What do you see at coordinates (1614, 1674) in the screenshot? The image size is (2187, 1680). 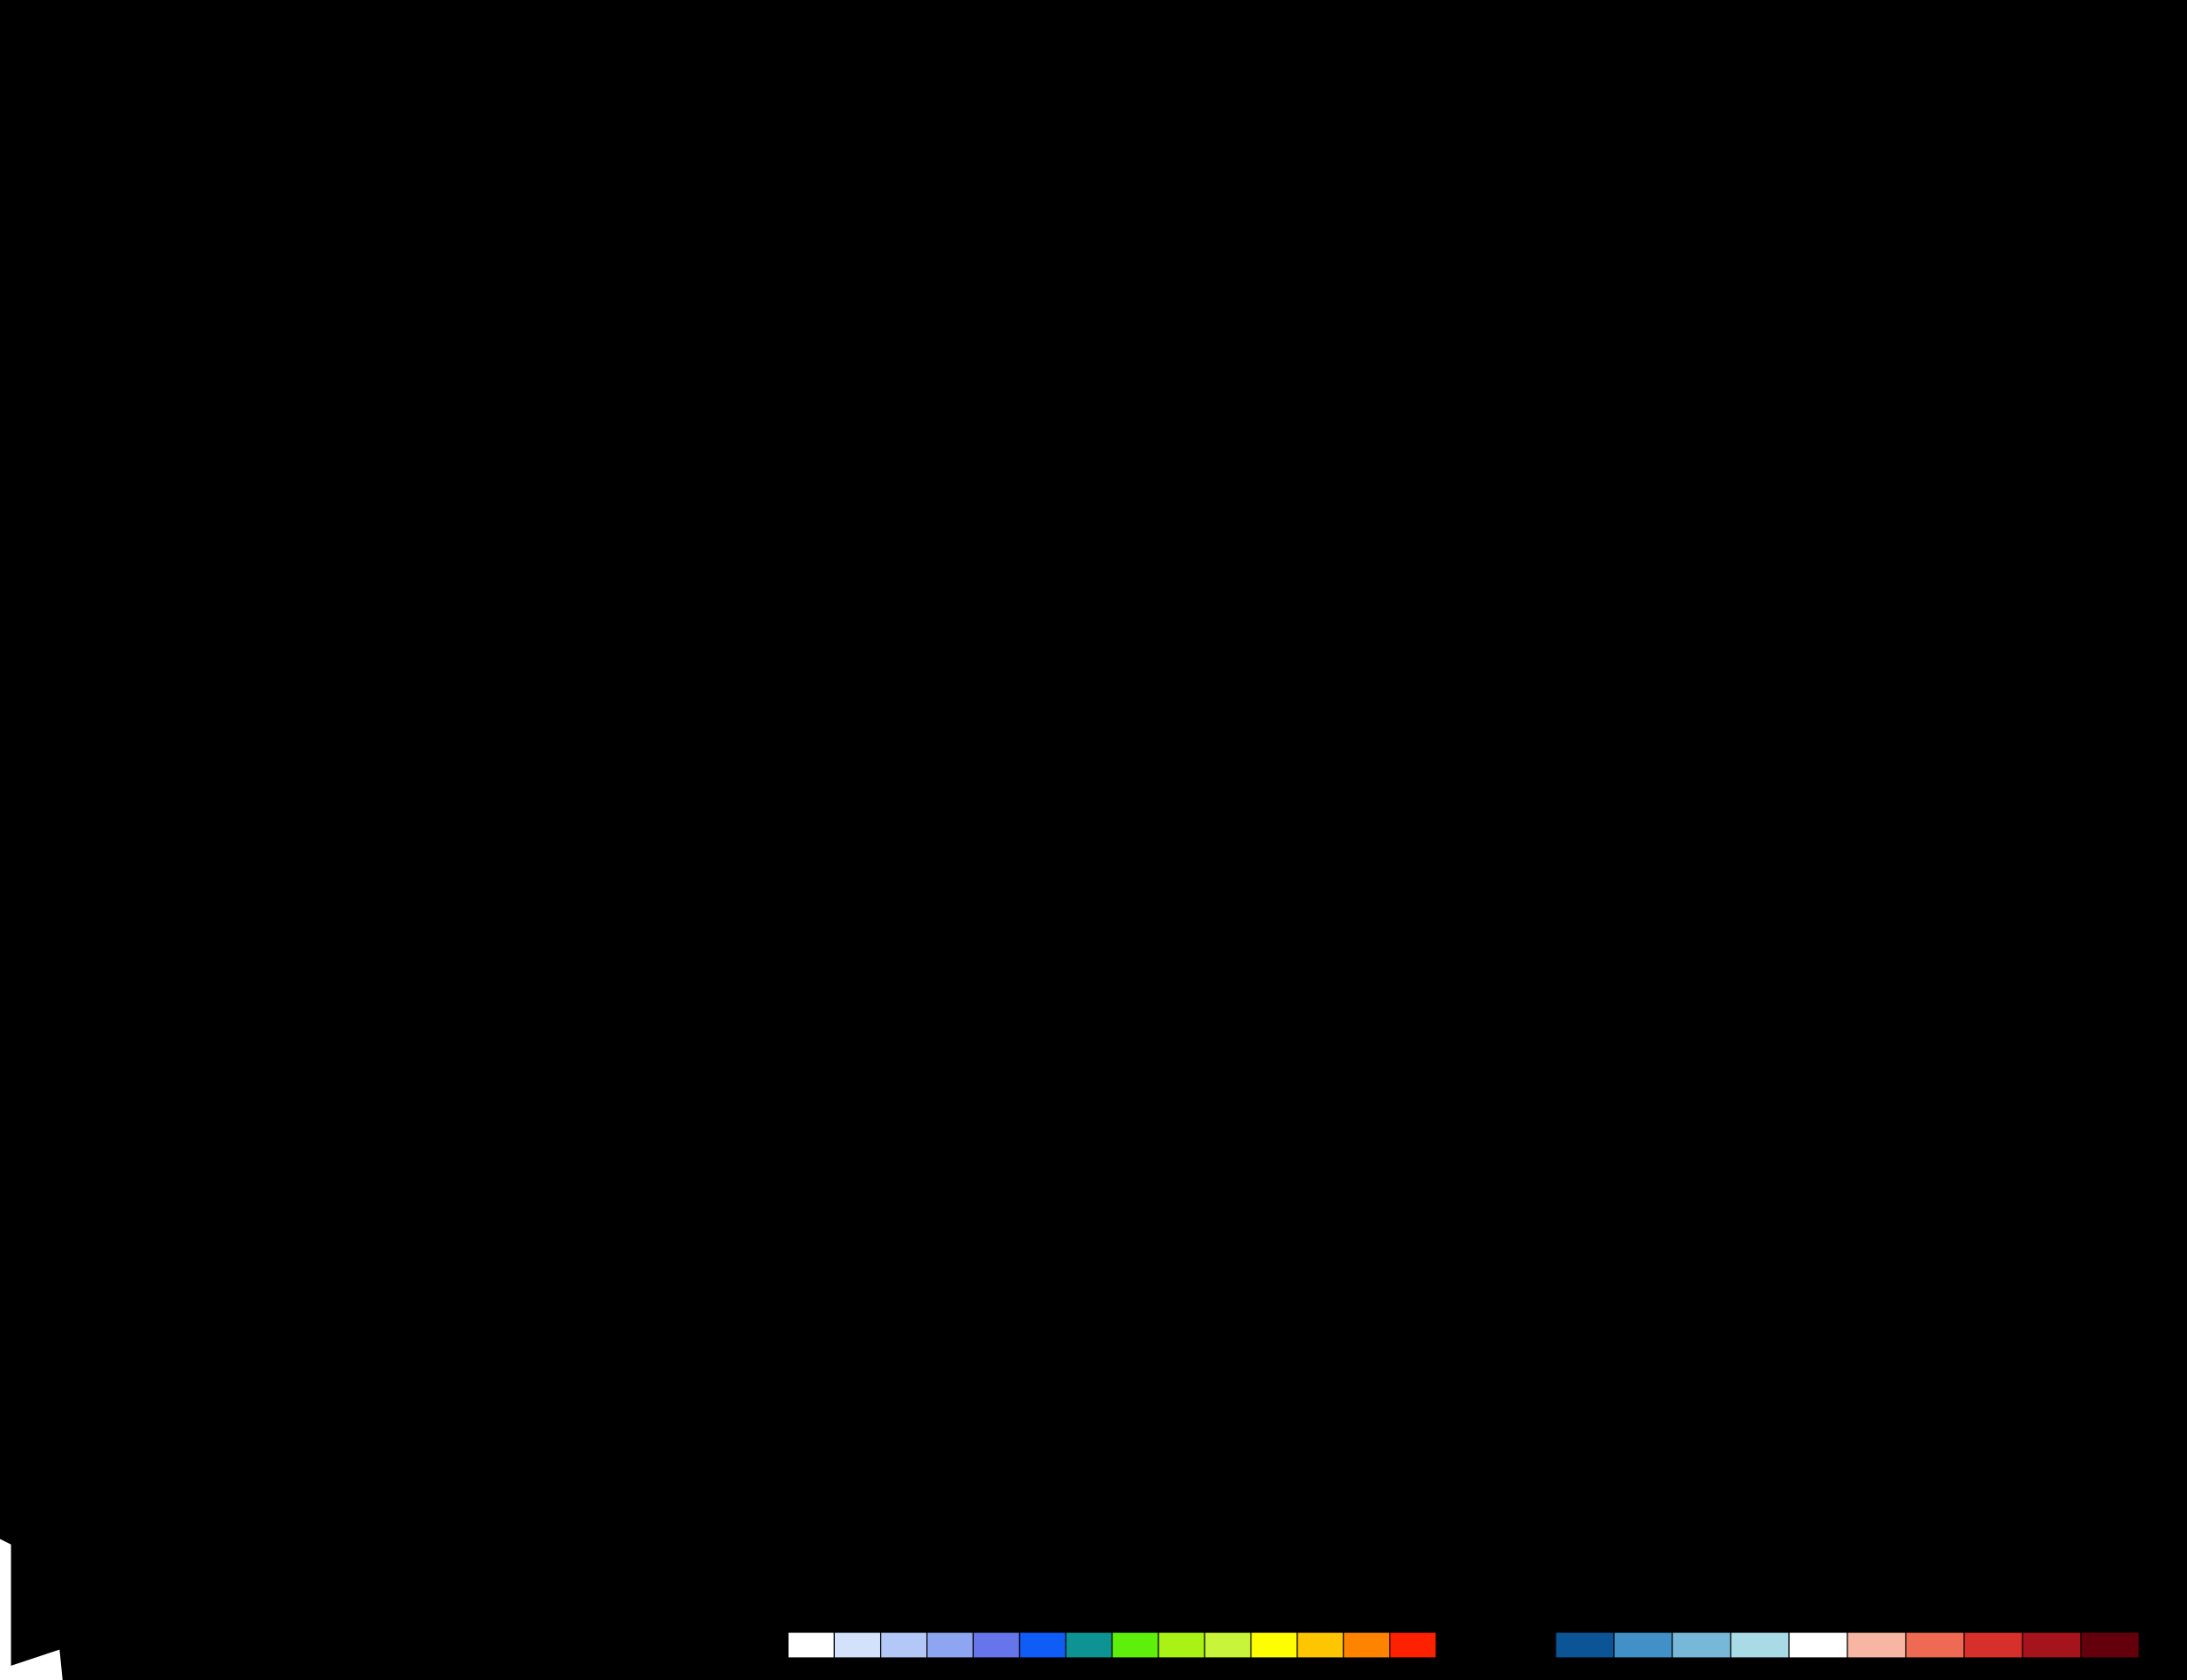 I see `colorbar-label: -0.04` at bounding box center [1614, 1674].